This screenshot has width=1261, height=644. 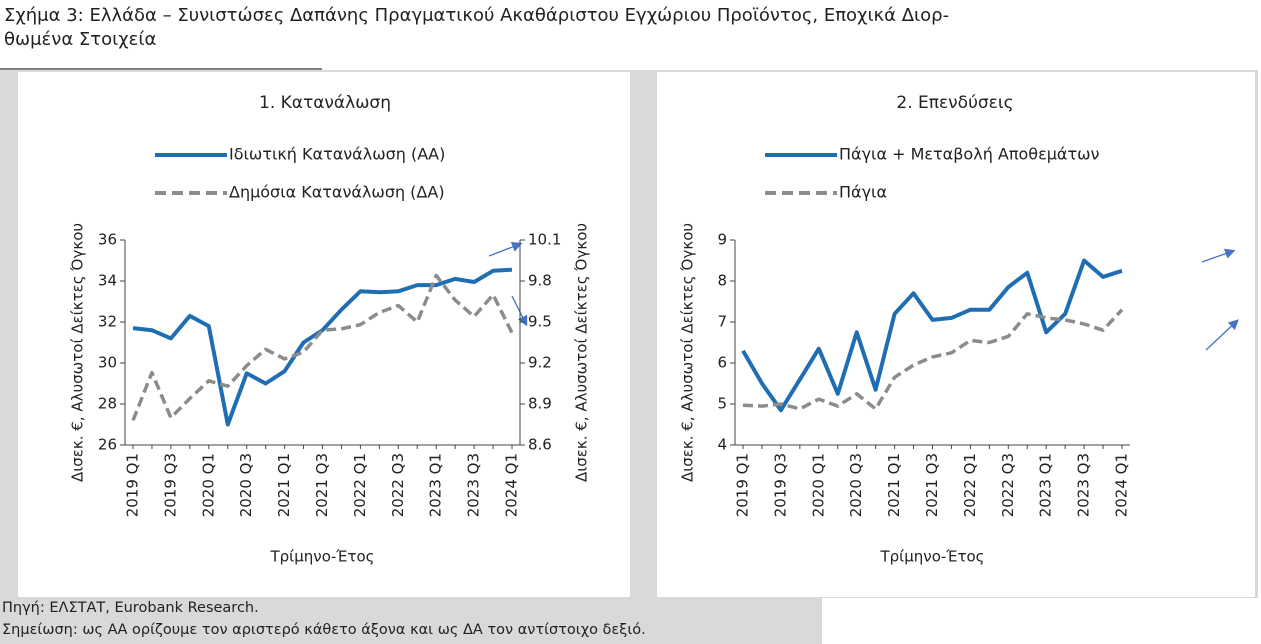 What do you see at coordinates (107, 281) in the screenshot?
I see `y-tick-label: 34` at bounding box center [107, 281].